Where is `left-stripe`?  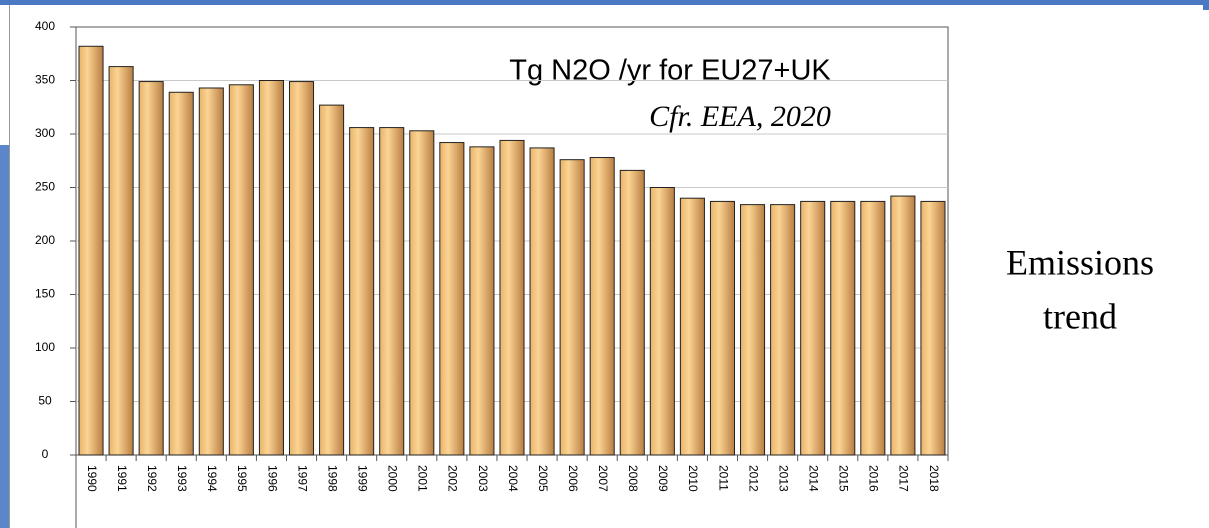 left-stripe is located at coordinates (4, 336).